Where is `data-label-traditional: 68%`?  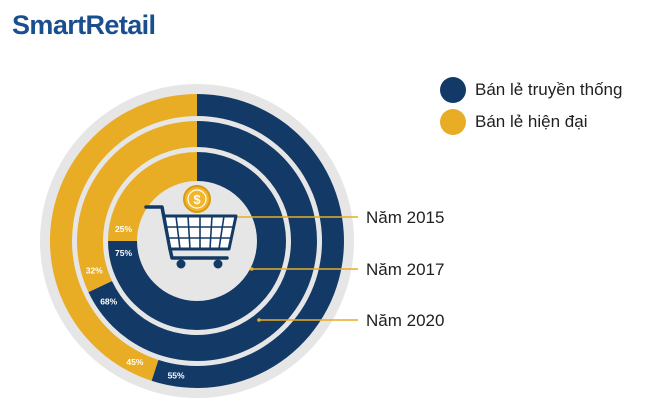 data-label-traditional: 68% is located at coordinates (108, 301).